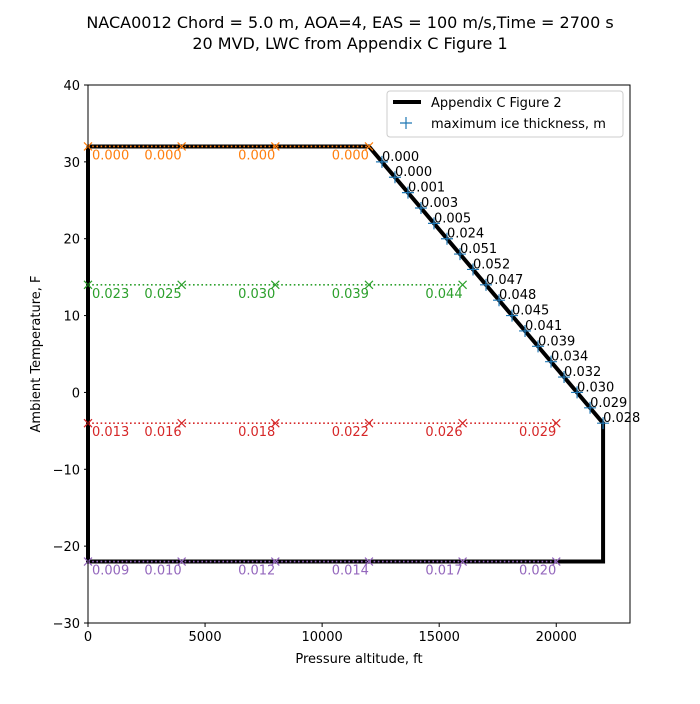  I want to click on ice-thickness-label: 0.039, so click(556, 341).